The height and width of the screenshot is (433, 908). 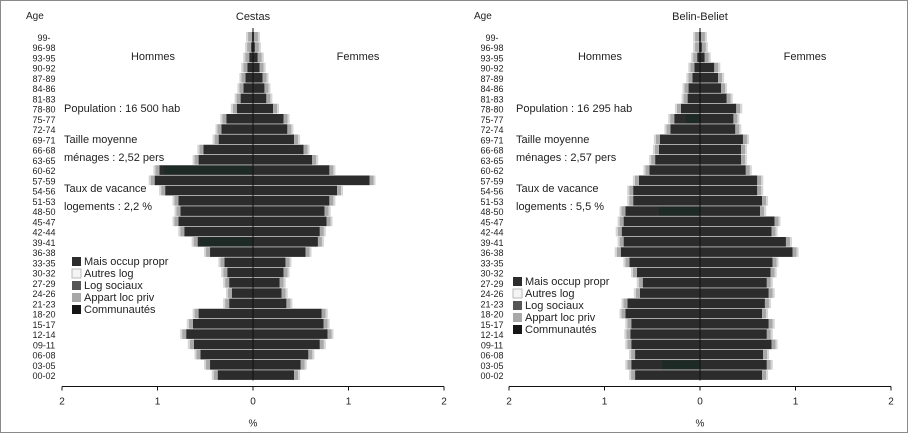 What do you see at coordinates (43, 263) in the screenshot?
I see `age-tick-33-35: 33-35` at bounding box center [43, 263].